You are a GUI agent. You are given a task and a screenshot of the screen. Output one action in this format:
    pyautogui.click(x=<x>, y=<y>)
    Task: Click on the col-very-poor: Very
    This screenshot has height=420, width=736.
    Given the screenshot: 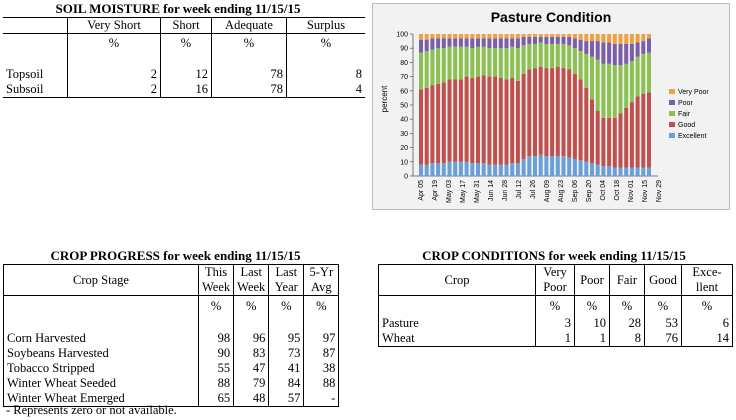 What is the action you would take?
    pyautogui.click(x=555, y=272)
    